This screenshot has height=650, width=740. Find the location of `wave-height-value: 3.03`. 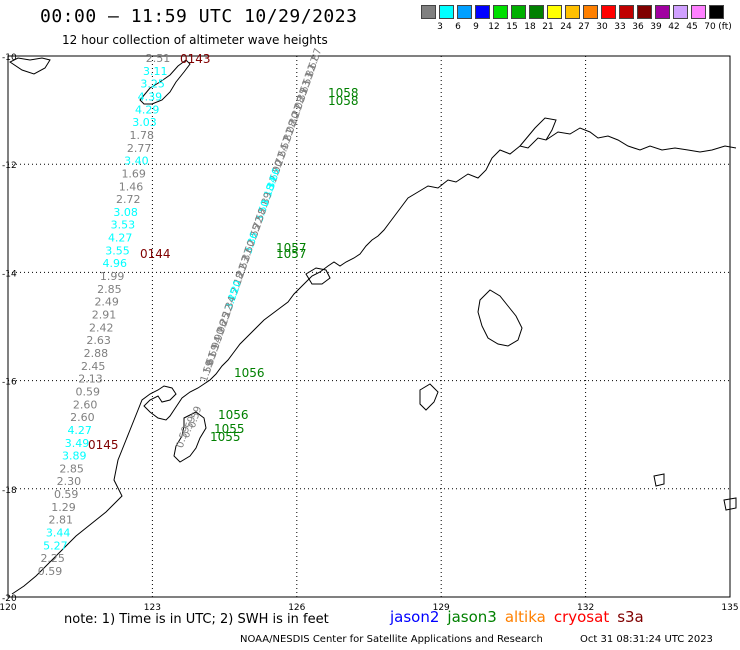

wave-height-value: 3.03 is located at coordinates (144, 122).